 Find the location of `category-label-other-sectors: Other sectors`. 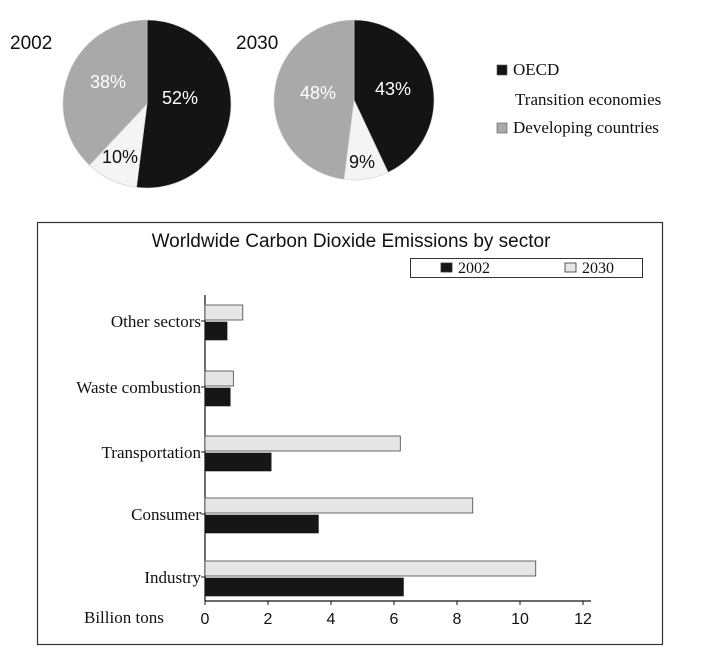

category-label-other-sectors: Other sectors is located at coordinates (156, 321).